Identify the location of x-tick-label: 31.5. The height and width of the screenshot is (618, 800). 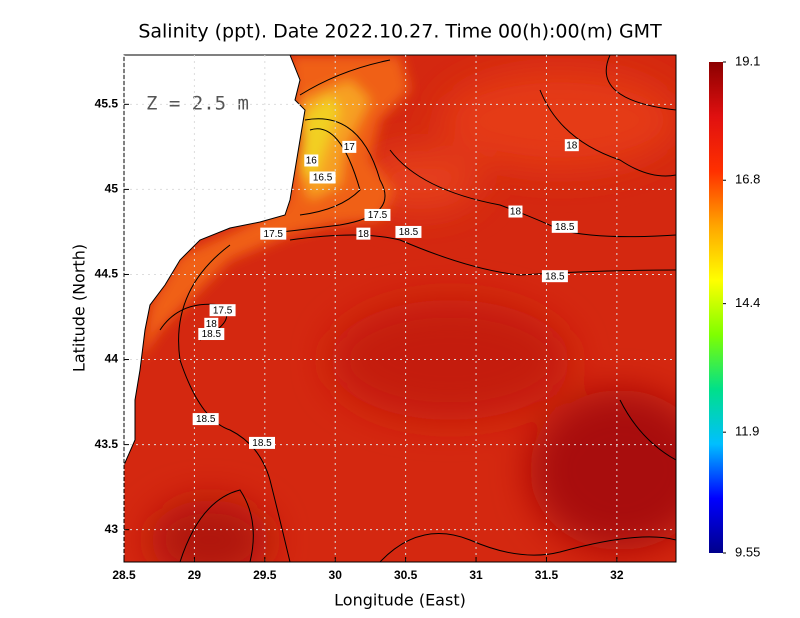
(547, 575).